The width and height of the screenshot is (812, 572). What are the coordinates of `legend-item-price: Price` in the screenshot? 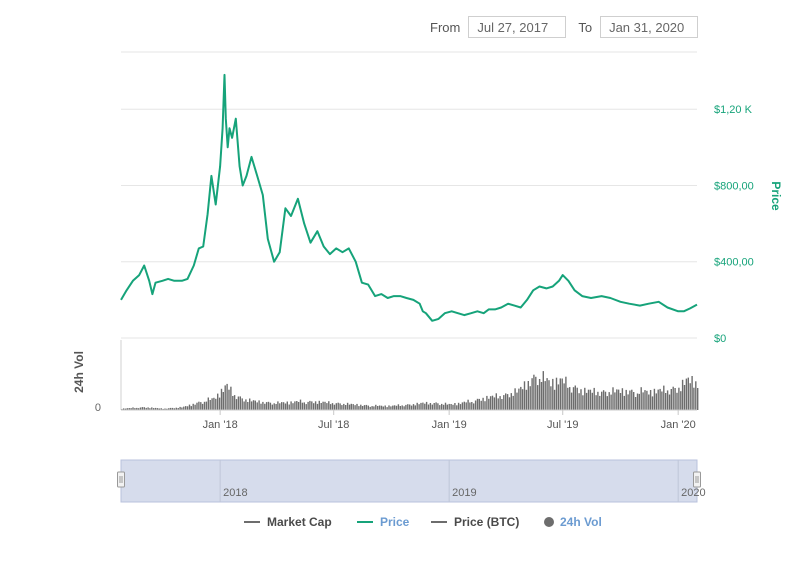 It's located at (383, 522).